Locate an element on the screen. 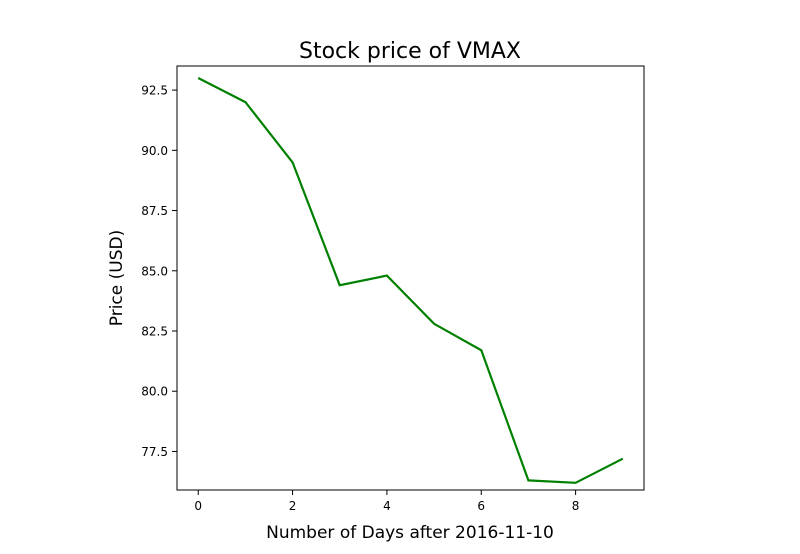  x-axis-ticks: 0 2 4 6 8 is located at coordinates (386, 501).